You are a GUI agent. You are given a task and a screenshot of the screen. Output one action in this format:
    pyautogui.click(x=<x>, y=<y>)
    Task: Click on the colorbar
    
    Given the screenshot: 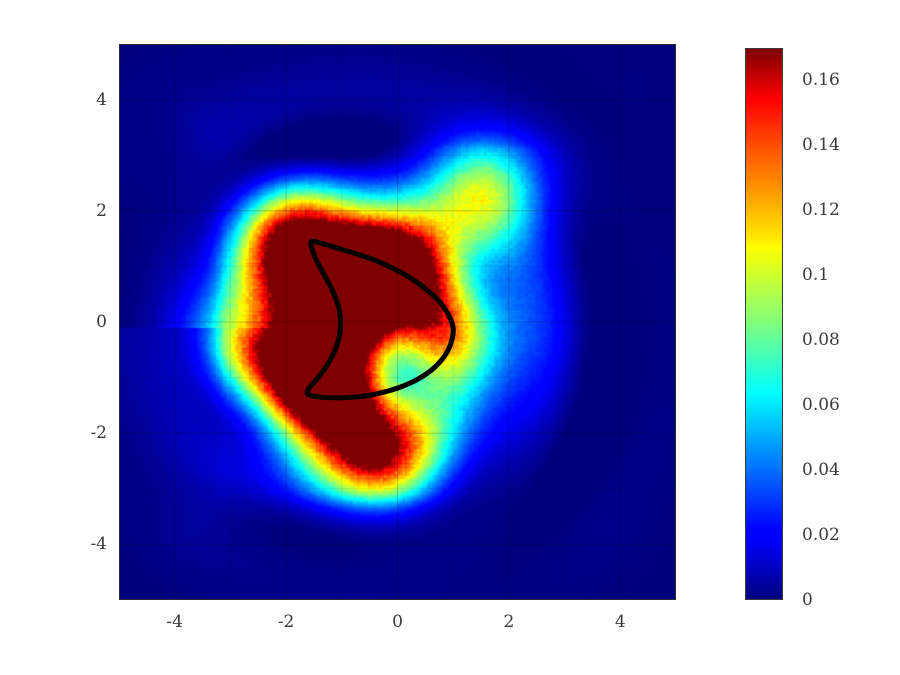 What is the action you would take?
    pyautogui.click(x=764, y=324)
    